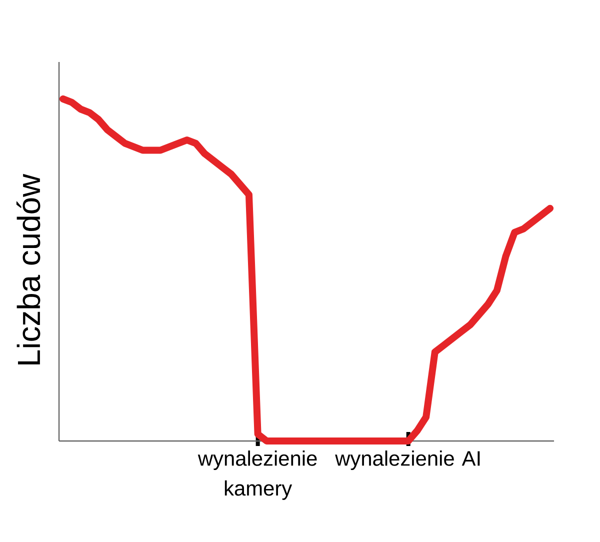  What do you see at coordinates (257, 475) in the screenshot?
I see `x-tick-label: wynalezienie kamery` at bounding box center [257, 475].